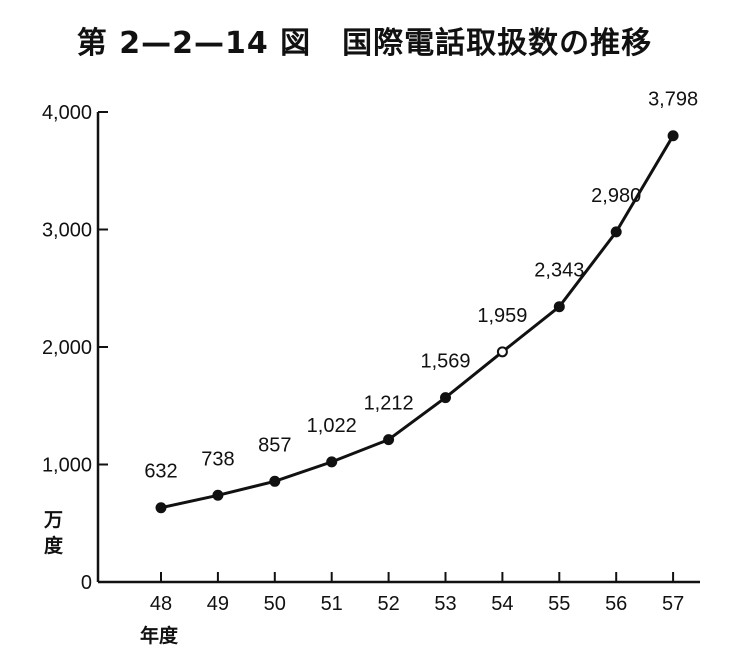 The width and height of the screenshot is (729, 661). Describe the element at coordinates (364, 43) in the screenshot. I see `chart-title: 第 2—2—14 図 国際電話取扱数の推移` at that location.